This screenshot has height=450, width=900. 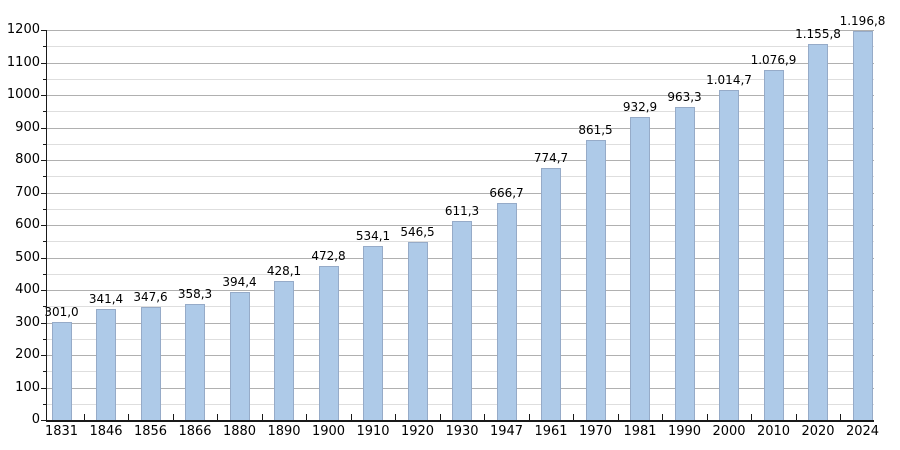 I want to click on y-axis-line, so click(x=46, y=225).